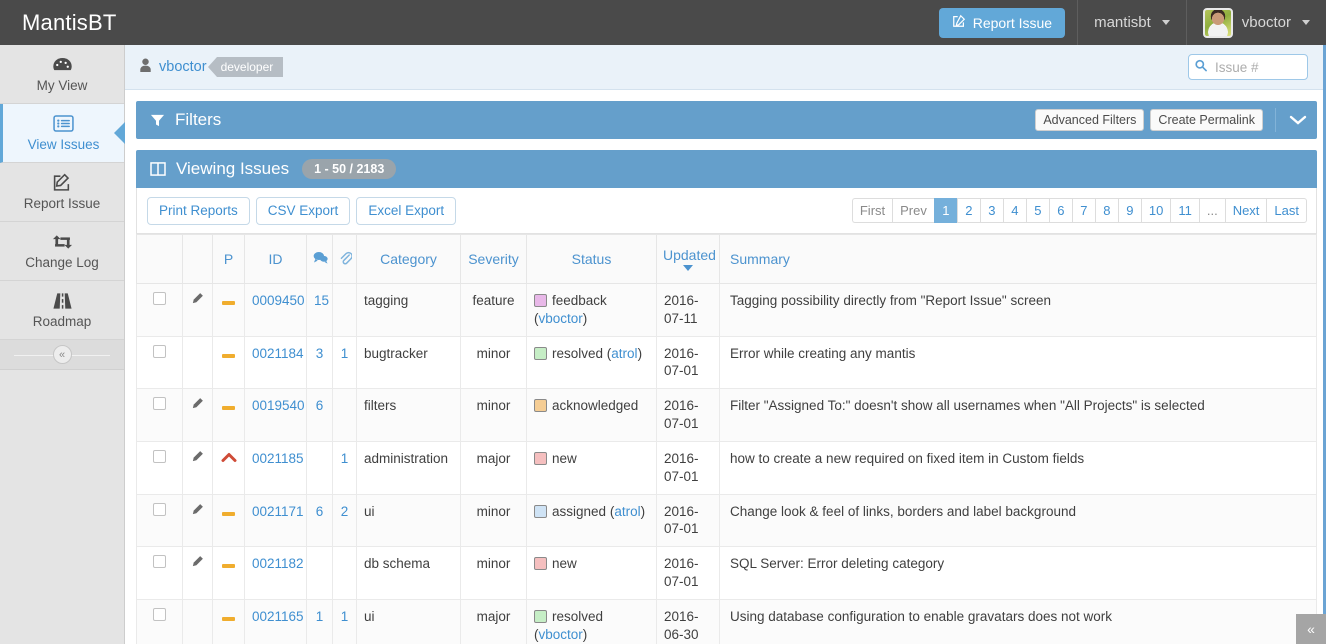 The height and width of the screenshot is (644, 1326). I want to click on th-status: Status, so click(591, 259).